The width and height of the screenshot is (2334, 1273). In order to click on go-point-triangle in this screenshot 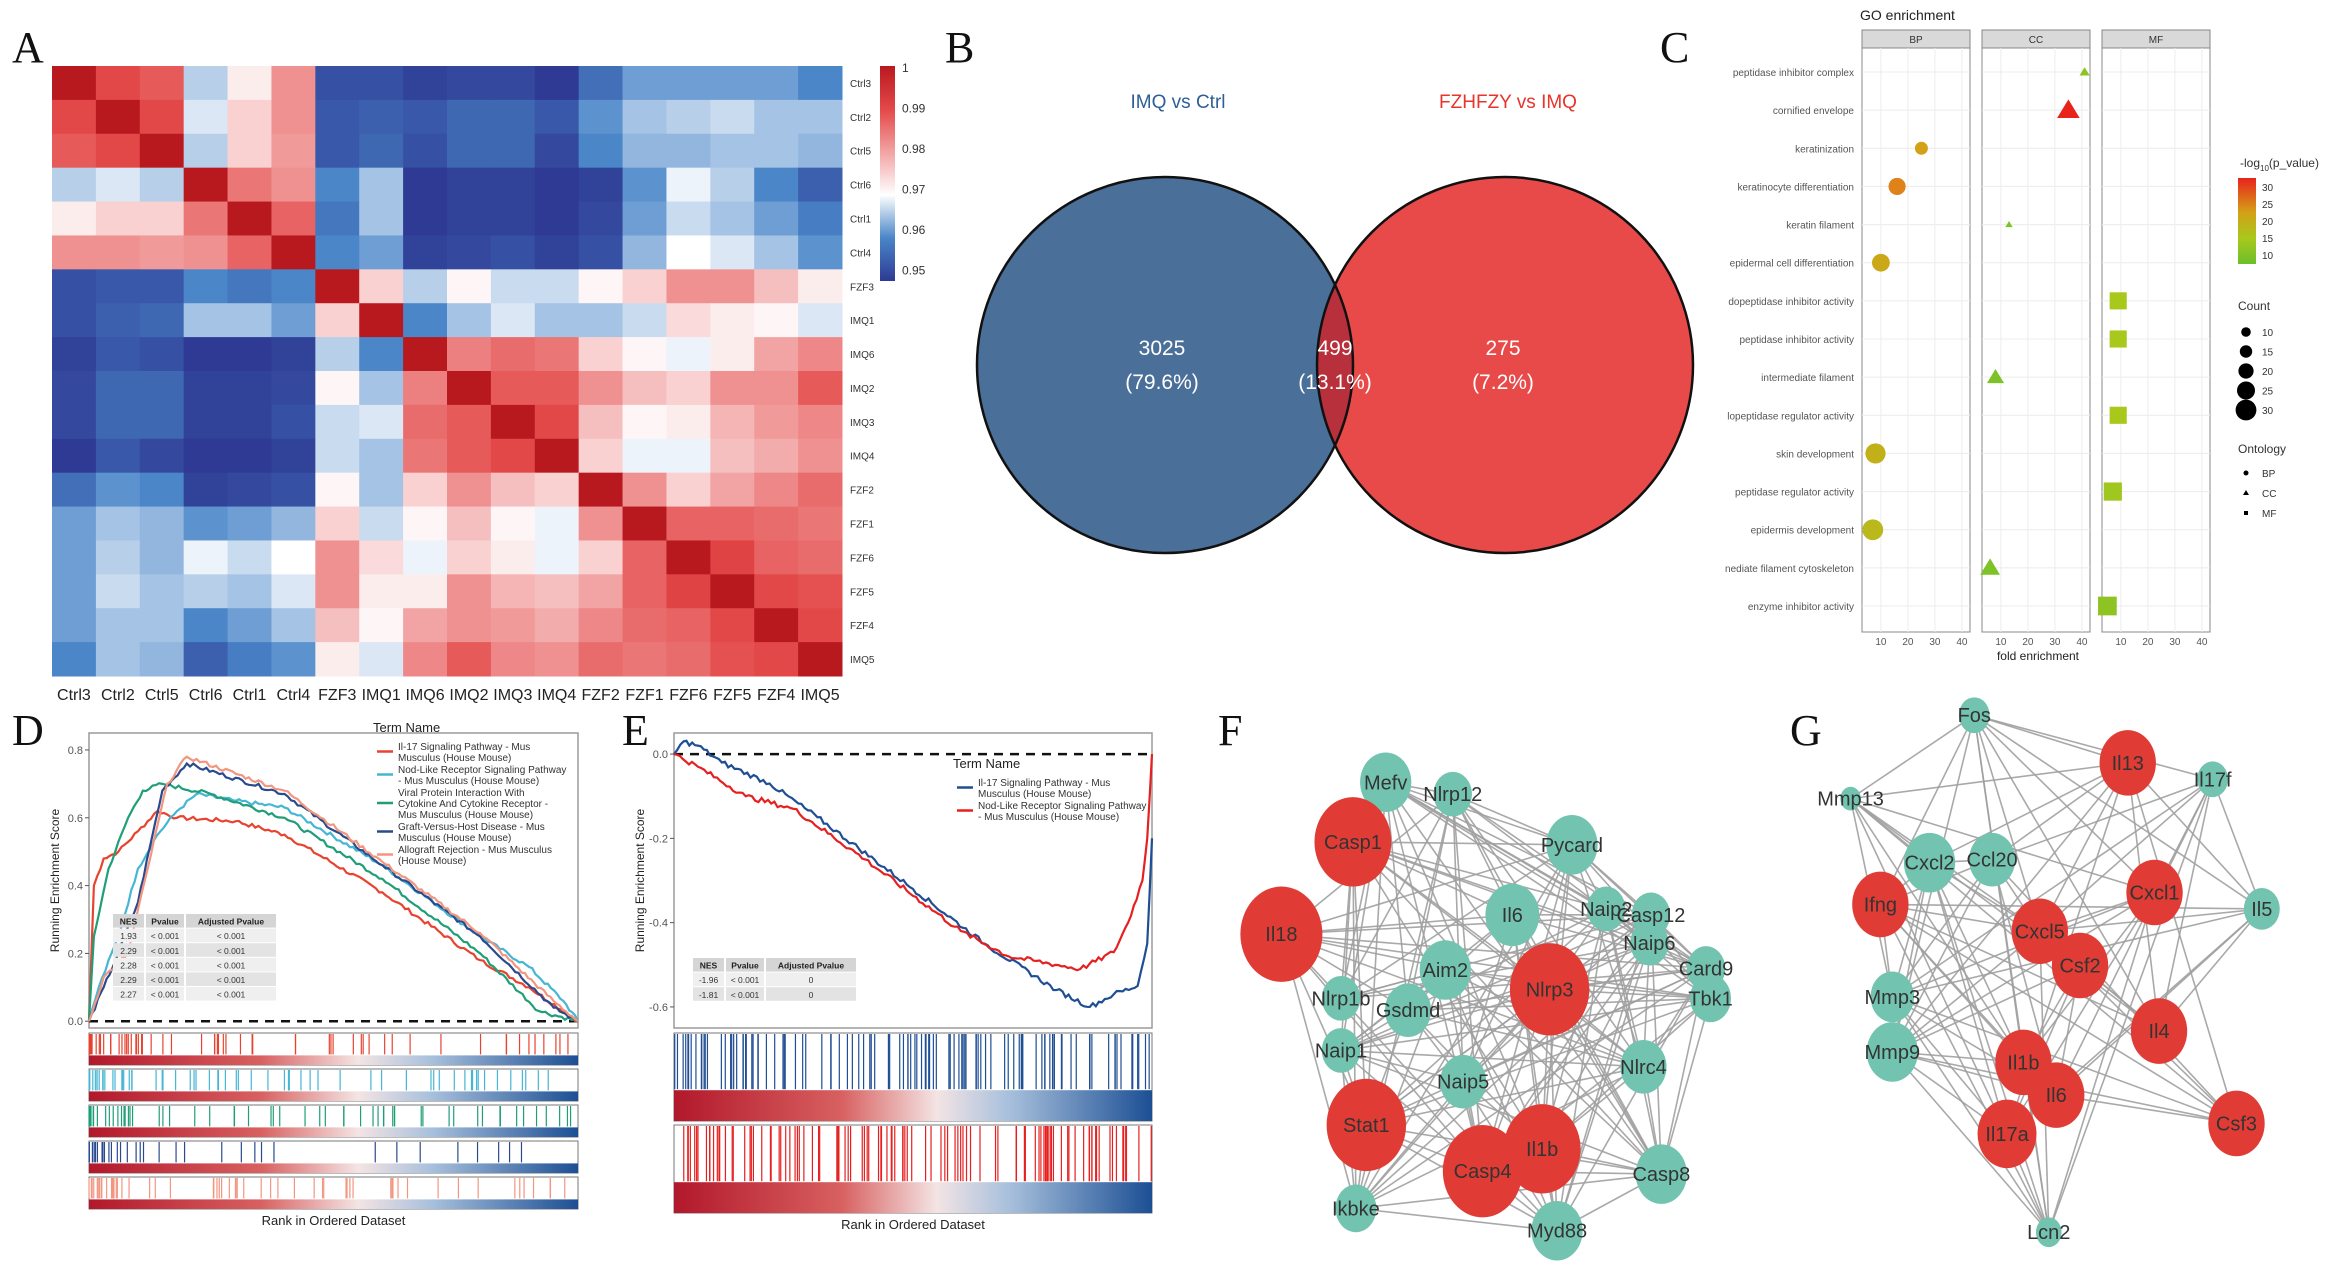, I will do `click(1990, 566)`.